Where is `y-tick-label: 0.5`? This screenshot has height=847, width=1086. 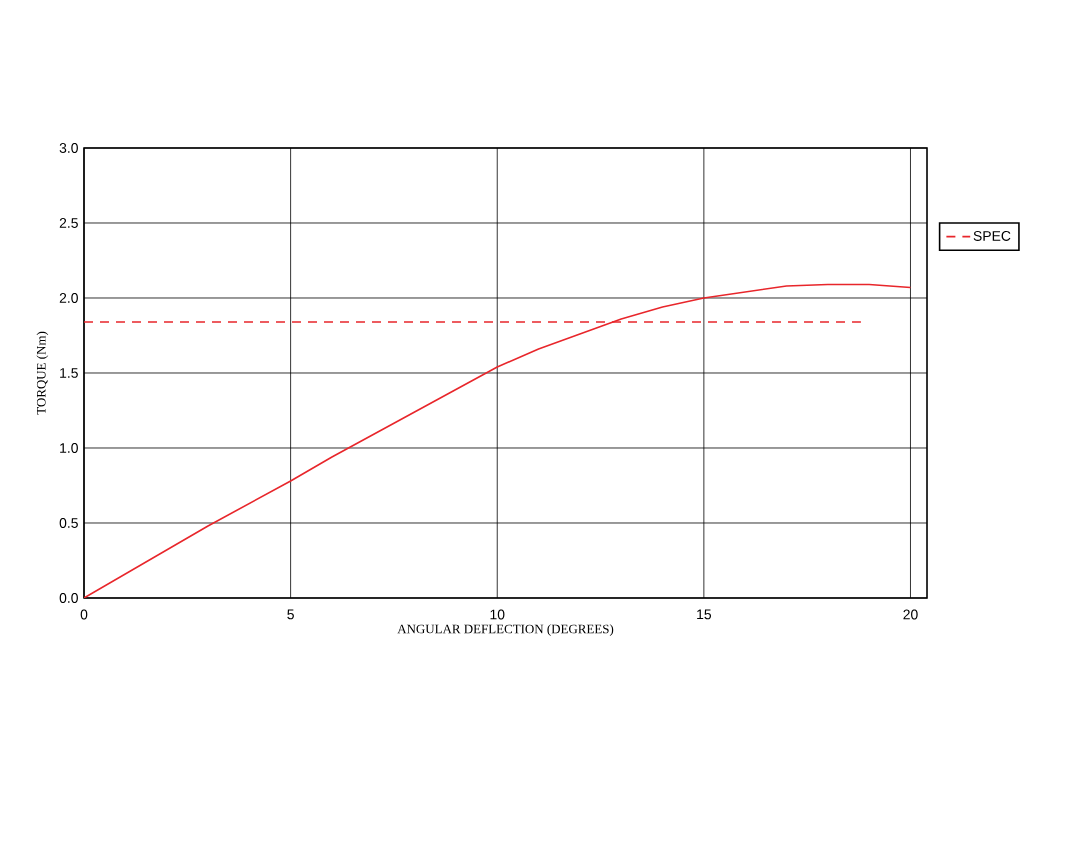 y-tick-label: 0.5 is located at coordinates (68, 523).